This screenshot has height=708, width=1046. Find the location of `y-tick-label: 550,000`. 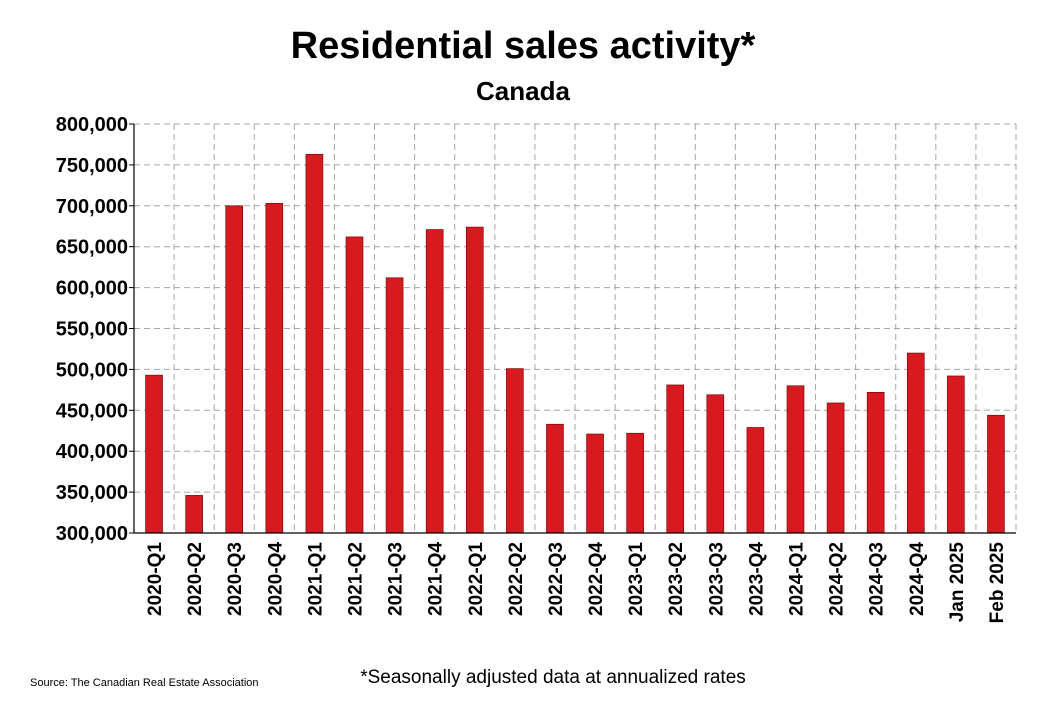

y-tick-label: 550,000 is located at coordinates (92, 330).